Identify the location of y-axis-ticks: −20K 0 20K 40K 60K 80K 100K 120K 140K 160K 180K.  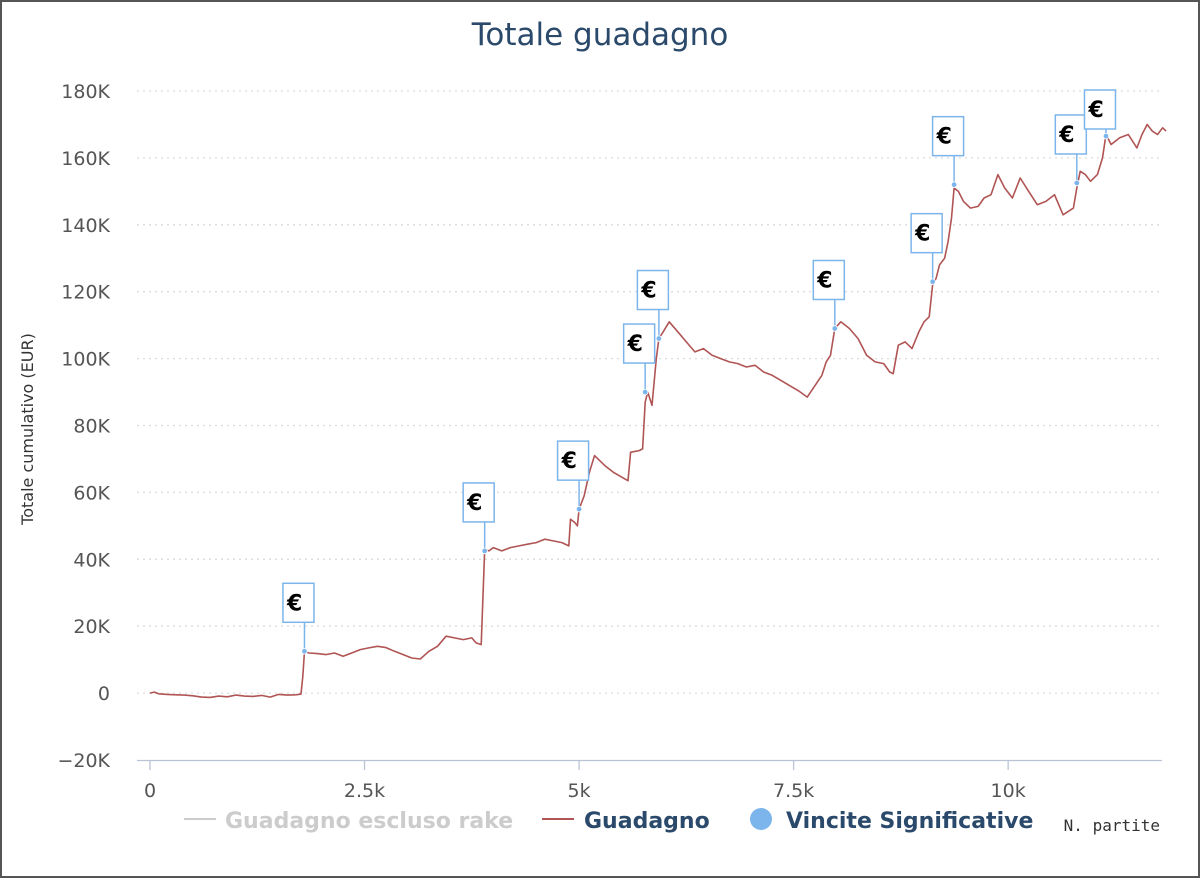
(83, 426).